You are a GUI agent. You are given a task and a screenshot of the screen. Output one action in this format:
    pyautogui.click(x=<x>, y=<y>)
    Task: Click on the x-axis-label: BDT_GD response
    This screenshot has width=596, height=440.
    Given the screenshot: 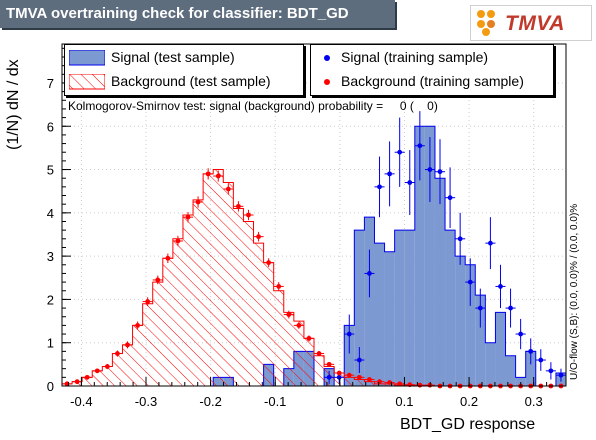 What is the action you would take?
    pyautogui.click(x=468, y=424)
    